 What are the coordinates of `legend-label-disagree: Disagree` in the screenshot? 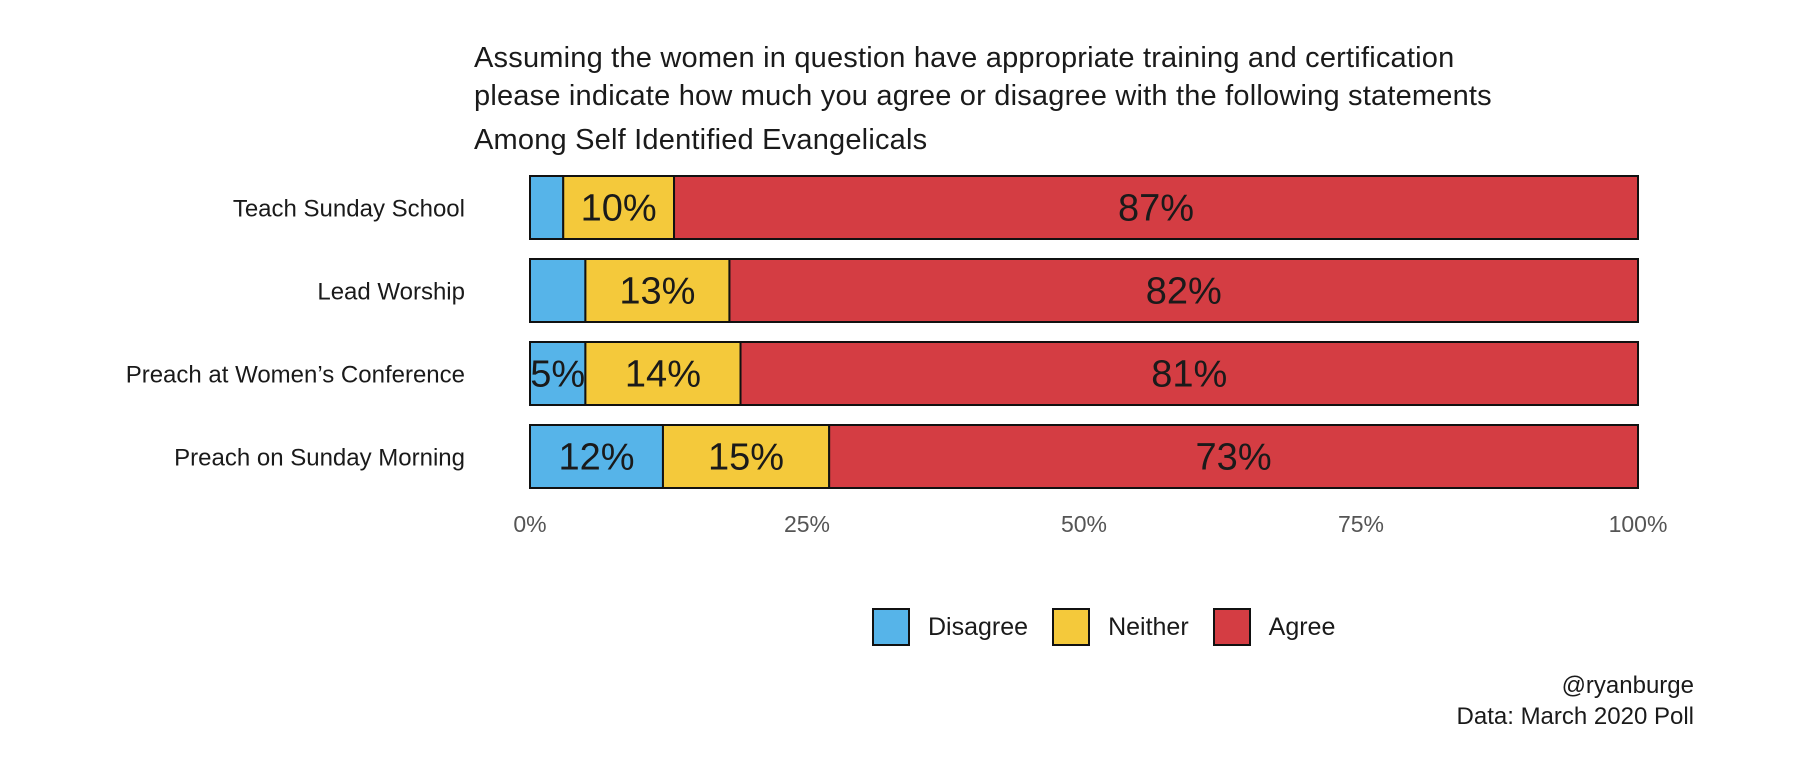 It's located at (978, 626).